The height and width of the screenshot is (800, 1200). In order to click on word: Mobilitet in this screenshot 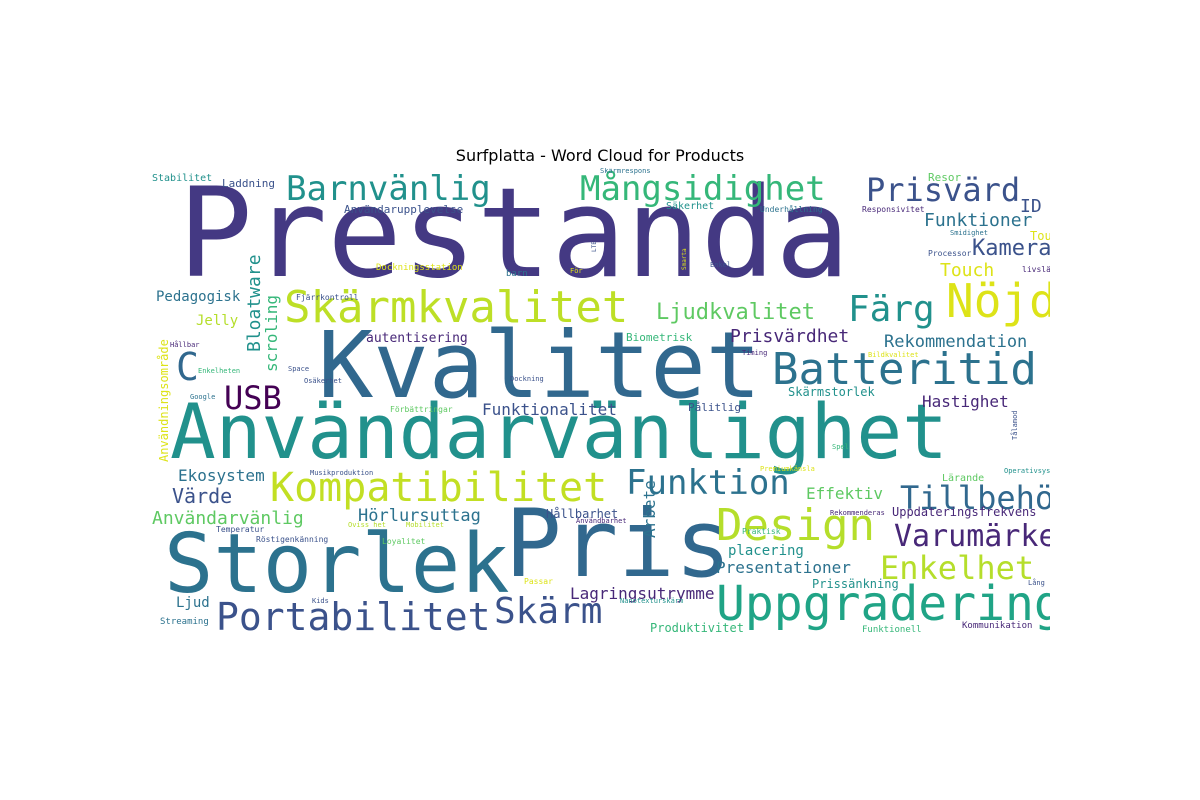, I will do `click(425, 525)`.